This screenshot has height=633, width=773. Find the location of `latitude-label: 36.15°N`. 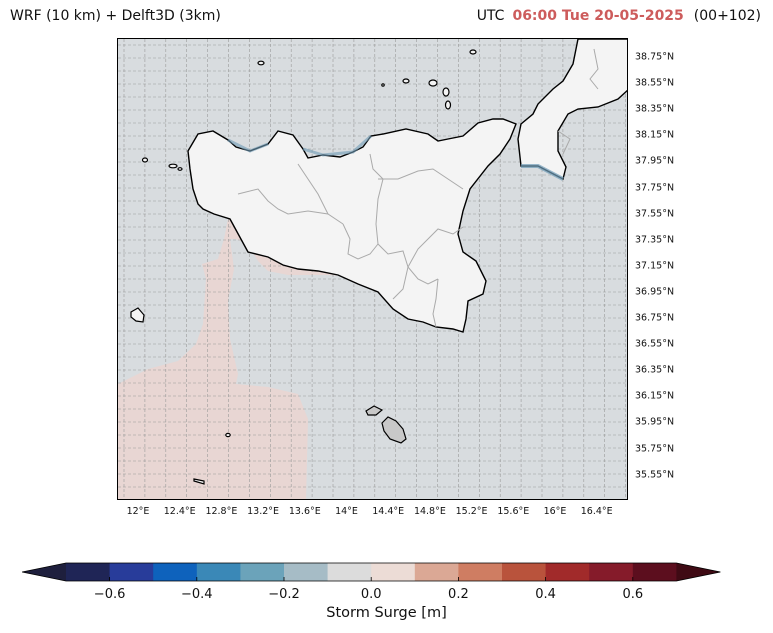

latitude-label: 36.15°N is located at coordinates (655, 396).